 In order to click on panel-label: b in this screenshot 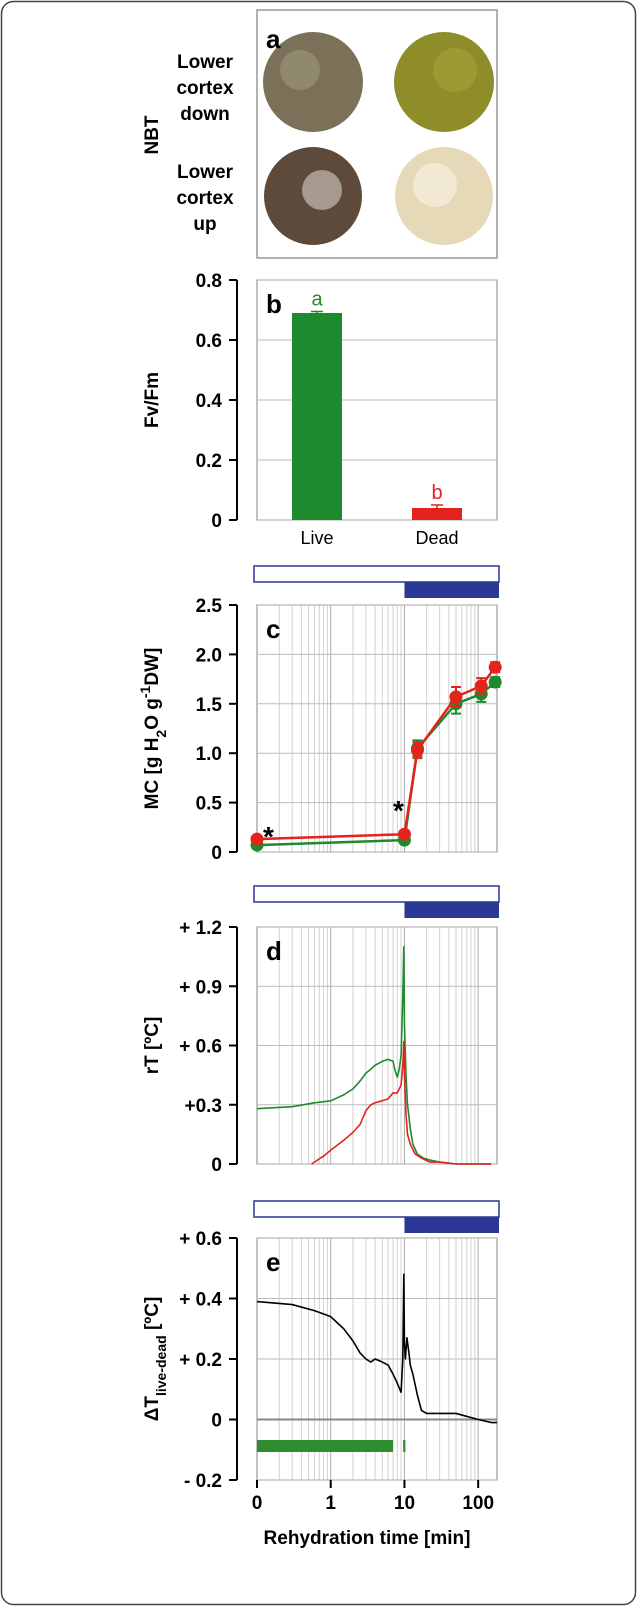, I will do `click(274, 304)`.